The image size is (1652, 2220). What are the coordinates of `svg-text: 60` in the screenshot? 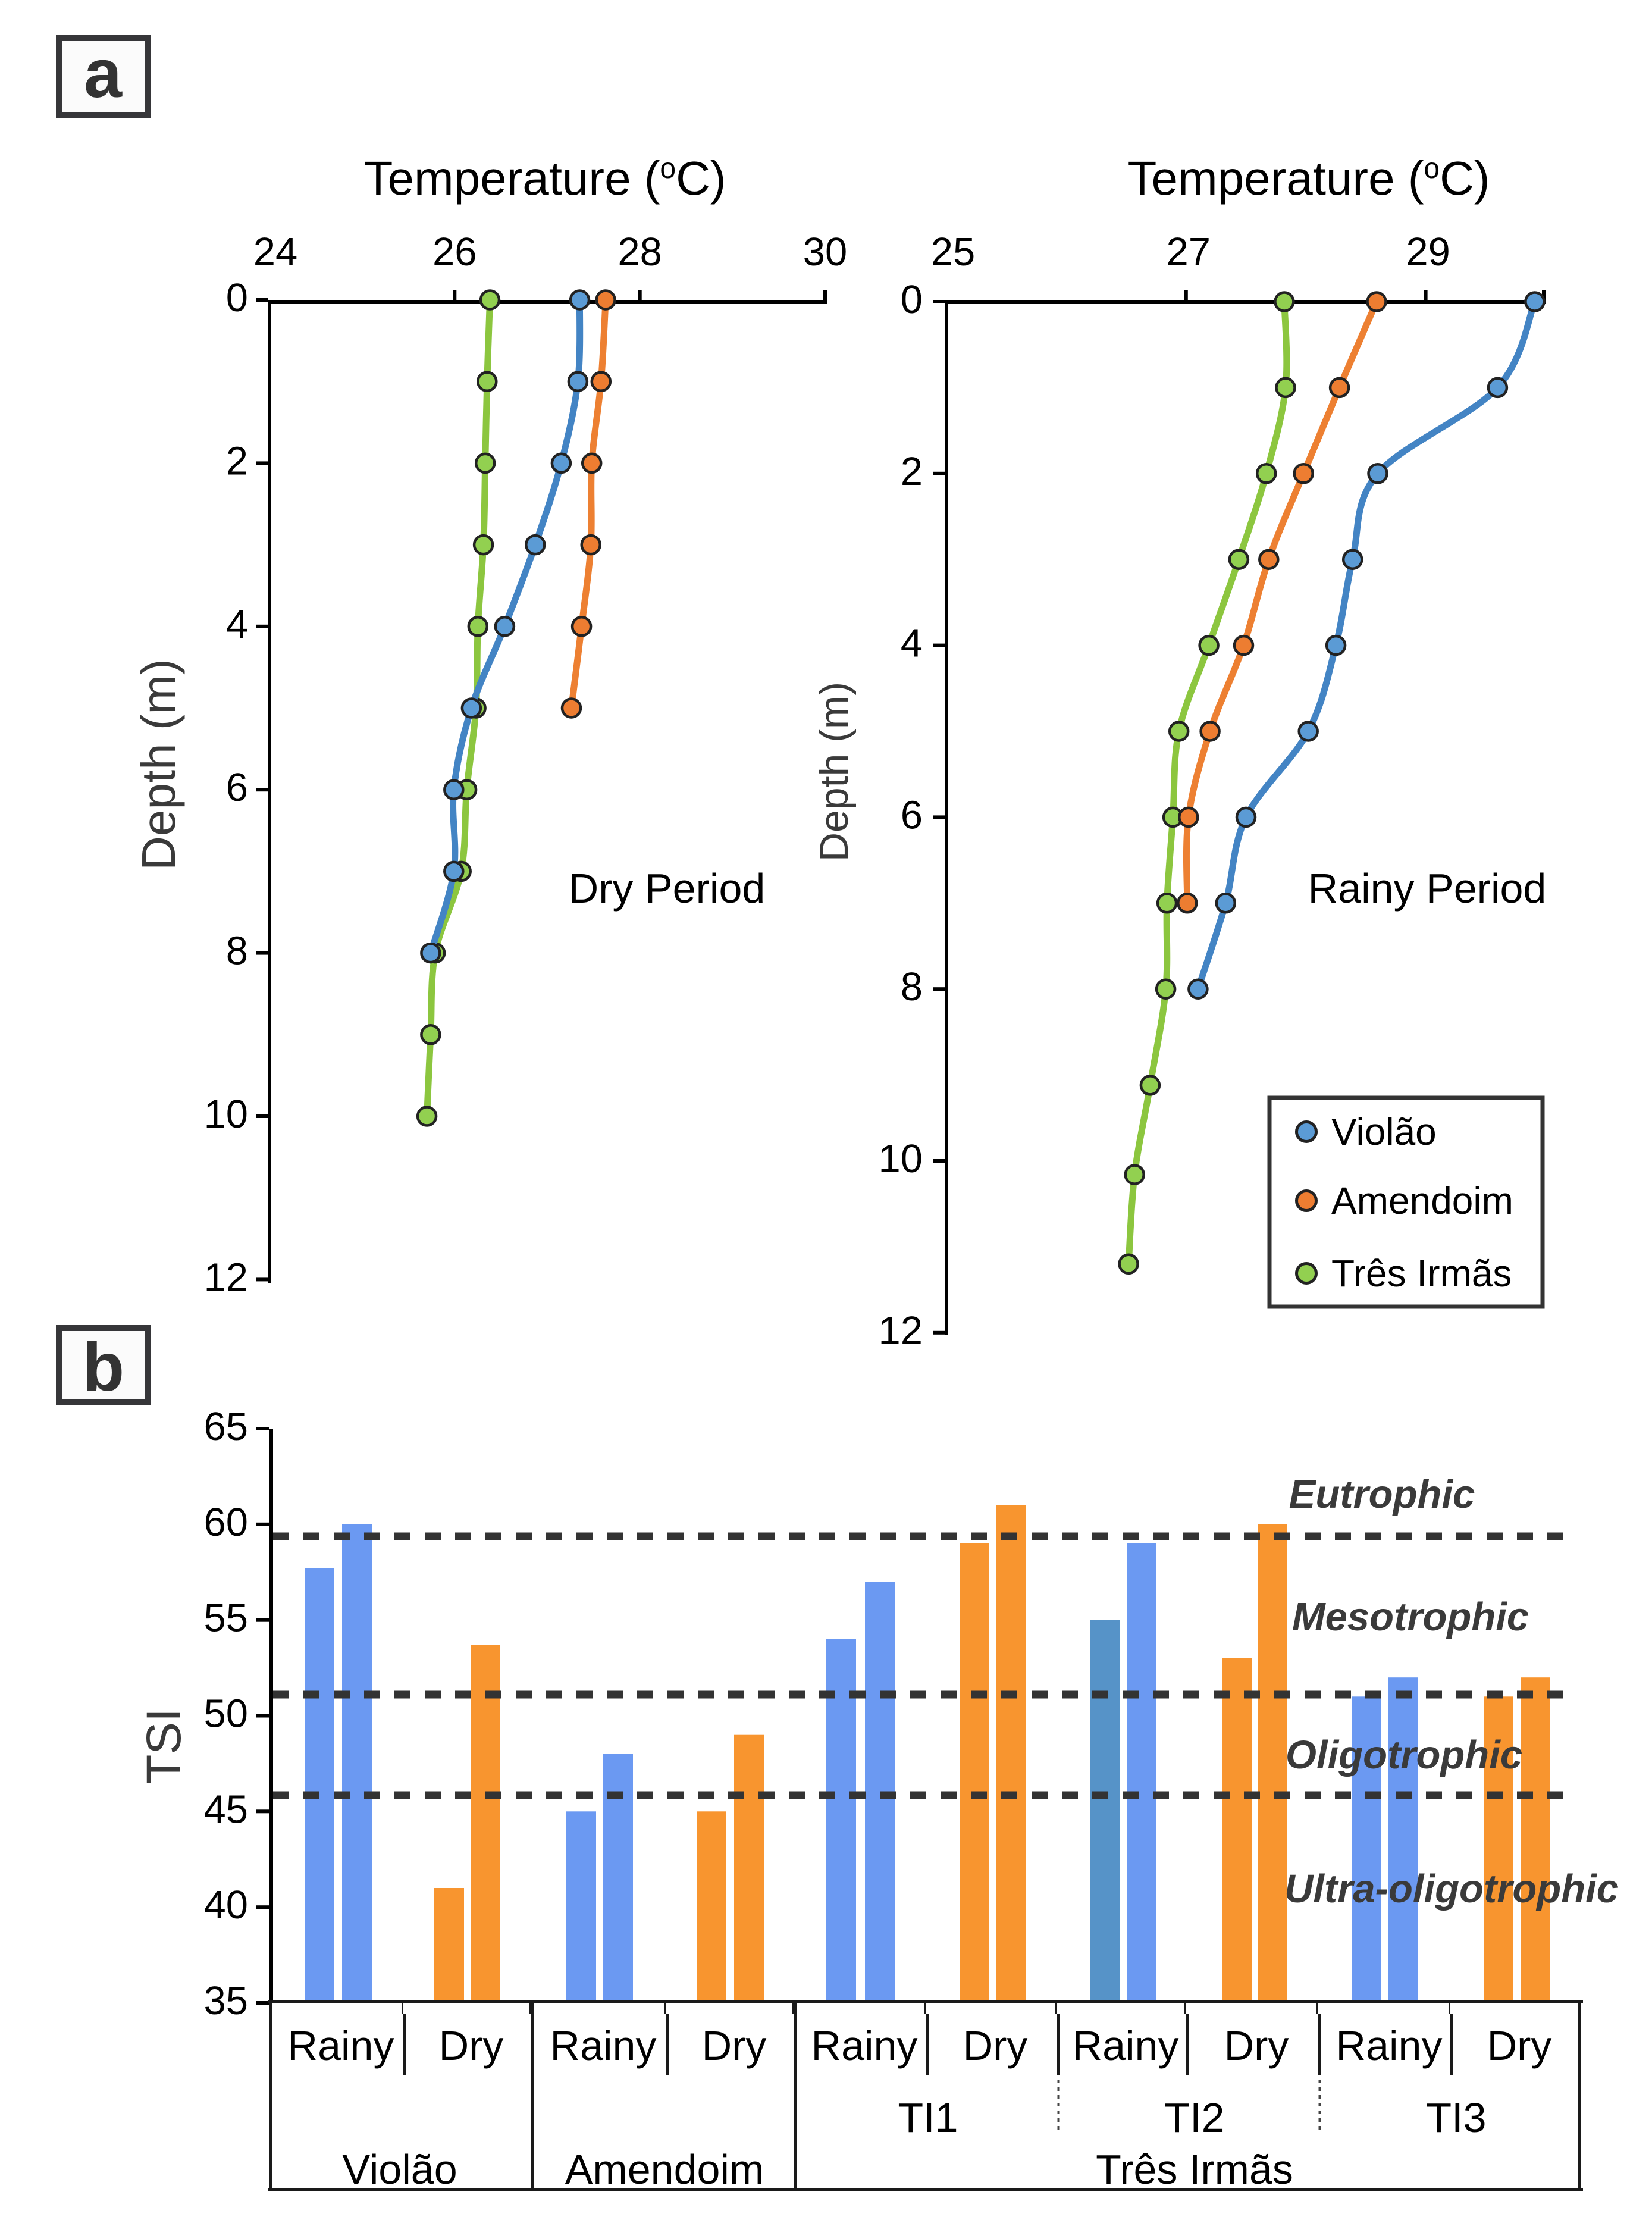 It's located at (225, 1522).